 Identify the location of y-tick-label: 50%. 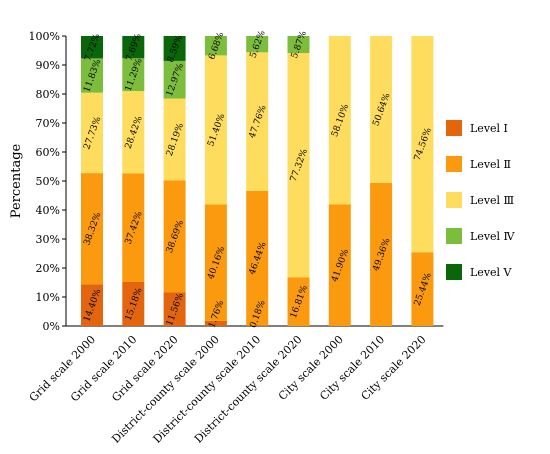
(48, 181).